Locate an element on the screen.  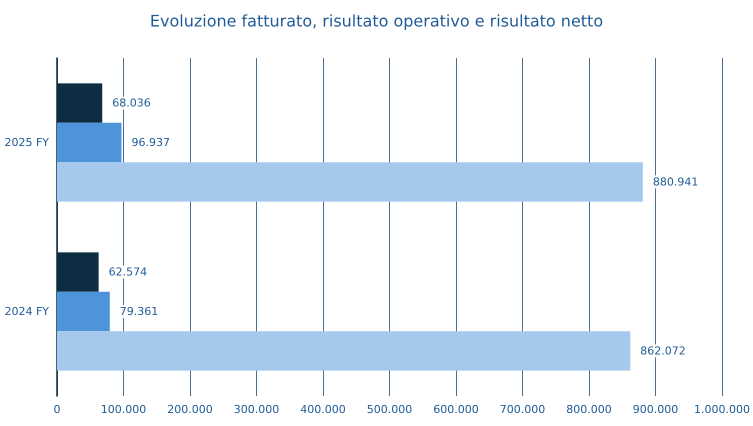
x-tick-label: 700.000 is located at coordinates (523, 409).